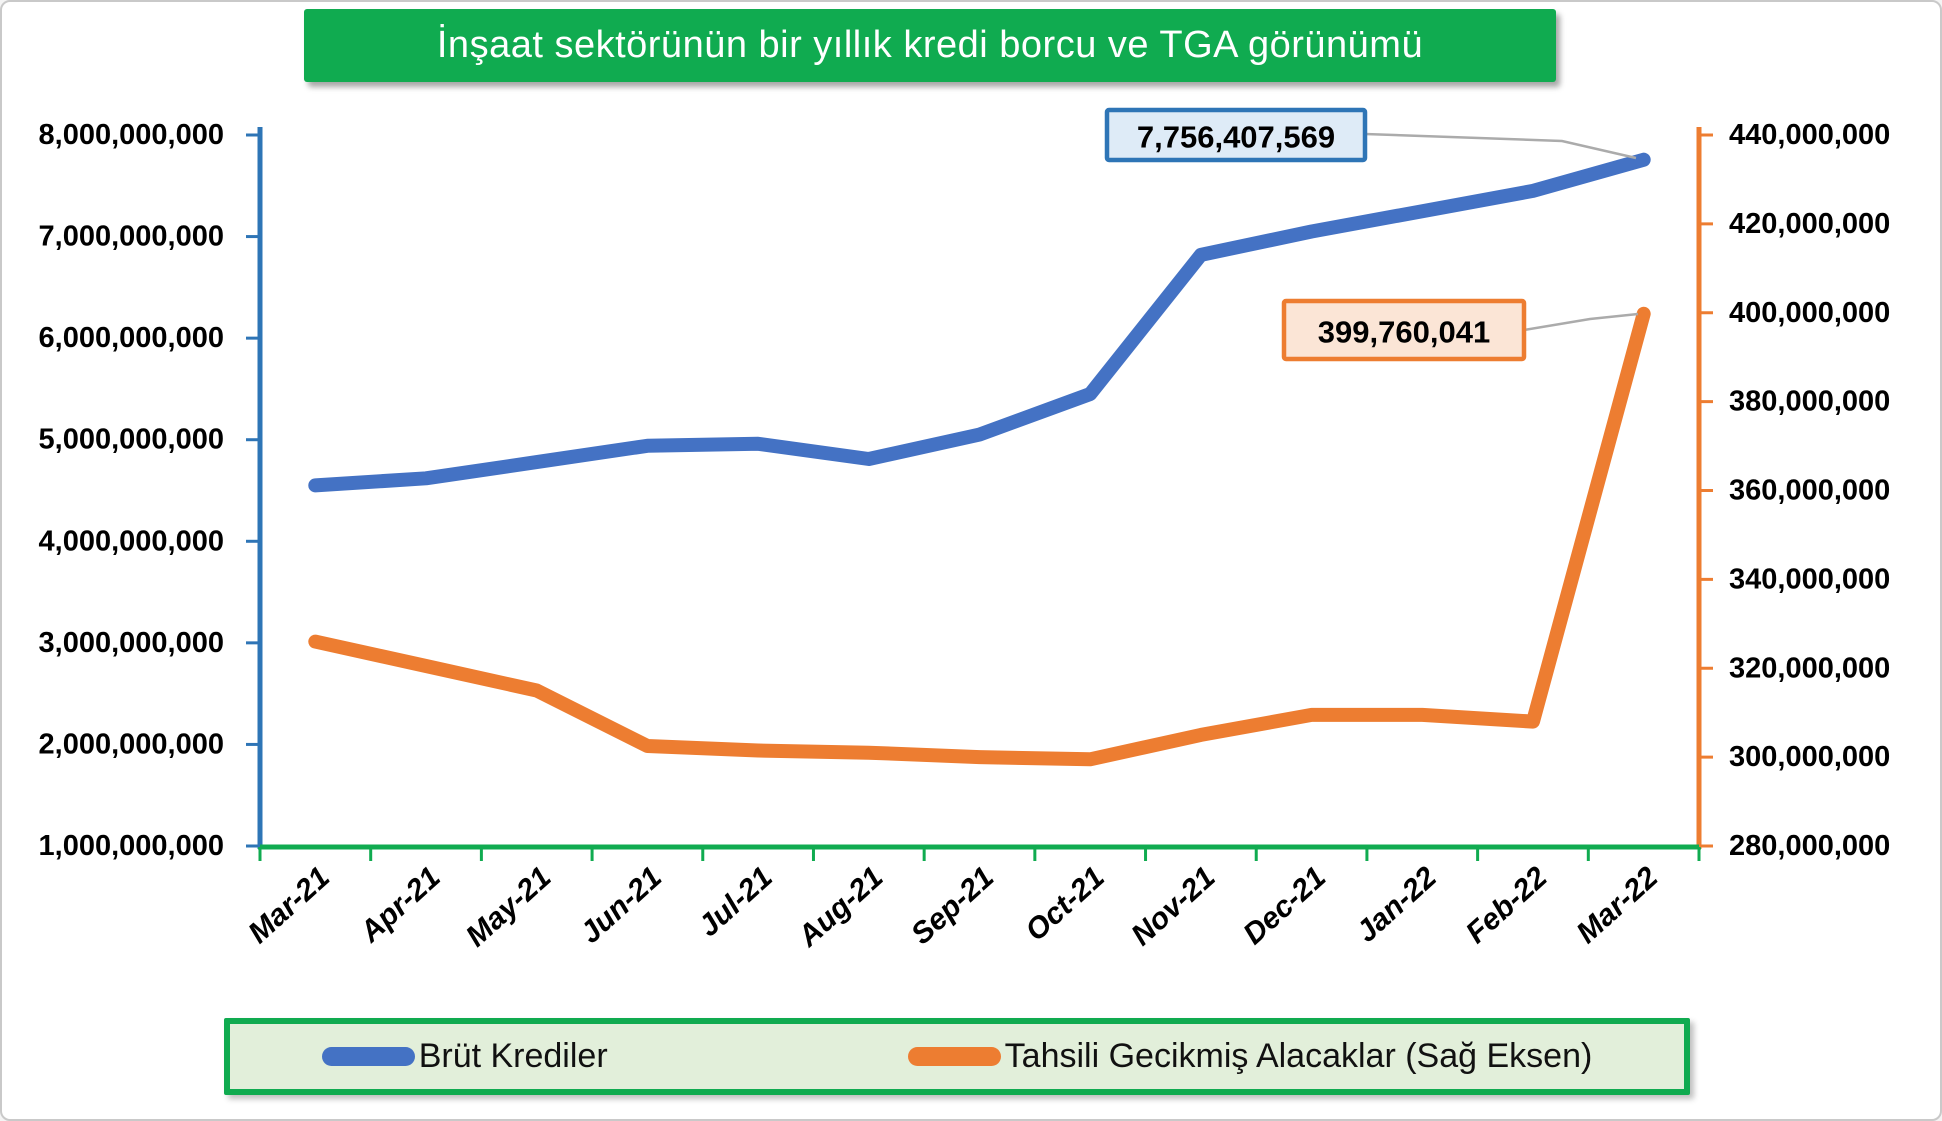 This screenshot has height=1121, width=1942. What do you see at coordinates (1173, 906) in the screenshot?
I see `x-axis-category-label: Nov-21` at bounding box center [1173, 906].